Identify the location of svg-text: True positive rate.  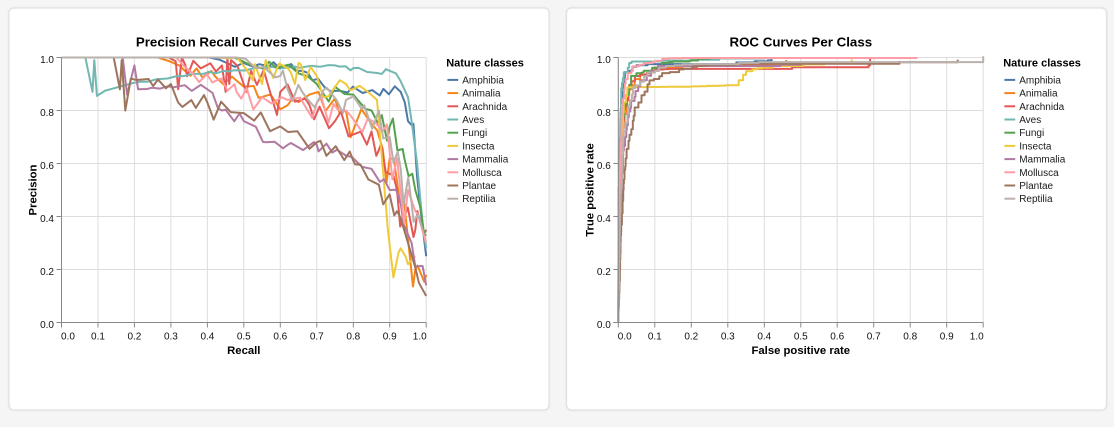
(590, 190).